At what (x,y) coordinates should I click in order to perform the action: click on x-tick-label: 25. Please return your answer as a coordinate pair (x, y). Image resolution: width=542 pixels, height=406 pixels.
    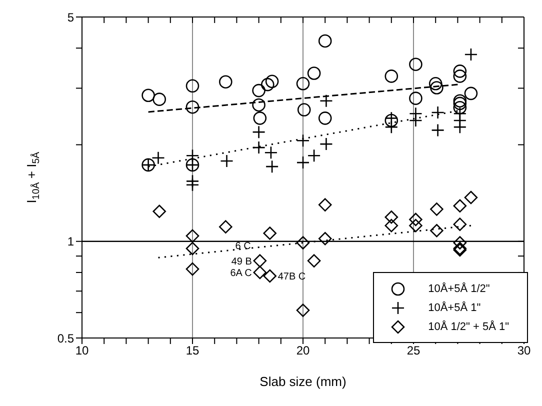
    Looking at the image, I should click on (413, 351).